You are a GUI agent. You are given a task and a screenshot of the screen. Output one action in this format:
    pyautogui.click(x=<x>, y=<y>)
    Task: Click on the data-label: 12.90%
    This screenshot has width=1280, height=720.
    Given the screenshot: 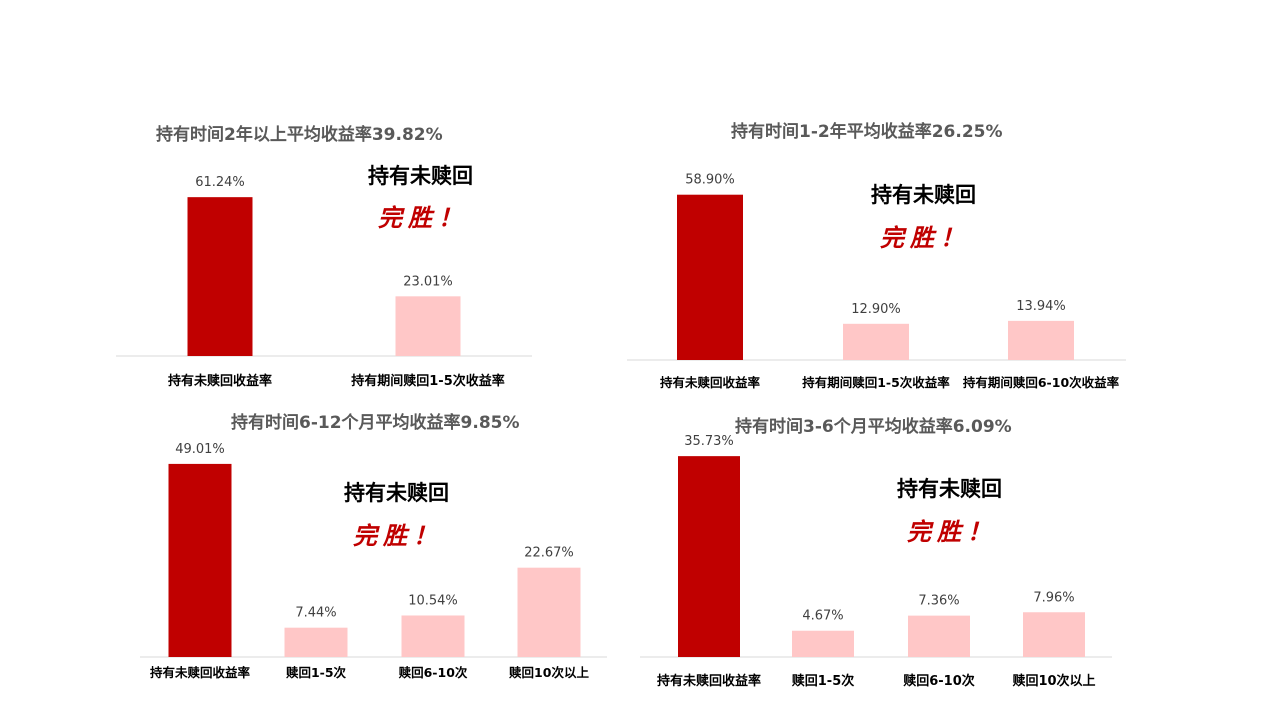 What is the action you would take?
    pyautogui.click(x=876, y=309)
    